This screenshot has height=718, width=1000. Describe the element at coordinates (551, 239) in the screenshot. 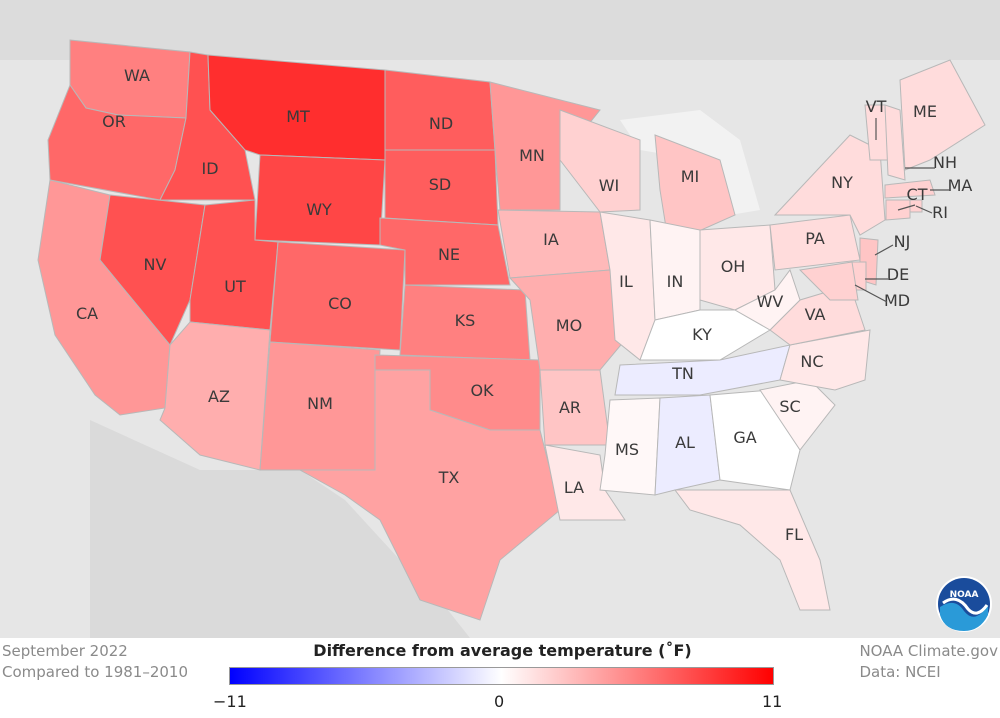

I see `state-label-ia: IA` at that location.